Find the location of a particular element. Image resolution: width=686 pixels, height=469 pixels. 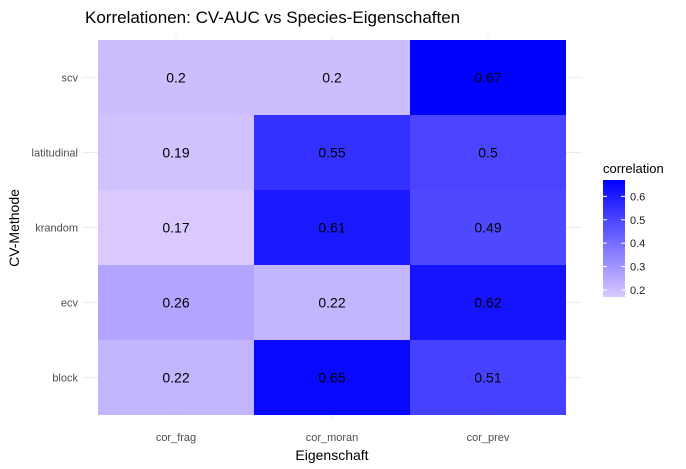

y-axis-ticks: block ecv krandom latitudinal scv is located at coordinates (55, 229).